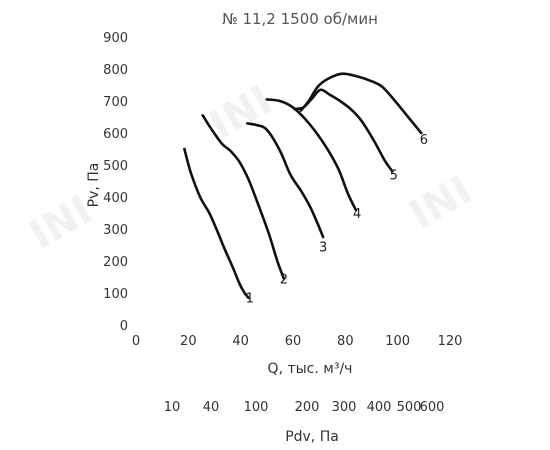 Image resolution: width=550 pixels, height=450 pixels. Describe the element at coordinates (310, 369) in the screenshot. I see `x-axis-label: Q, тыс. м³/ч` at that location.